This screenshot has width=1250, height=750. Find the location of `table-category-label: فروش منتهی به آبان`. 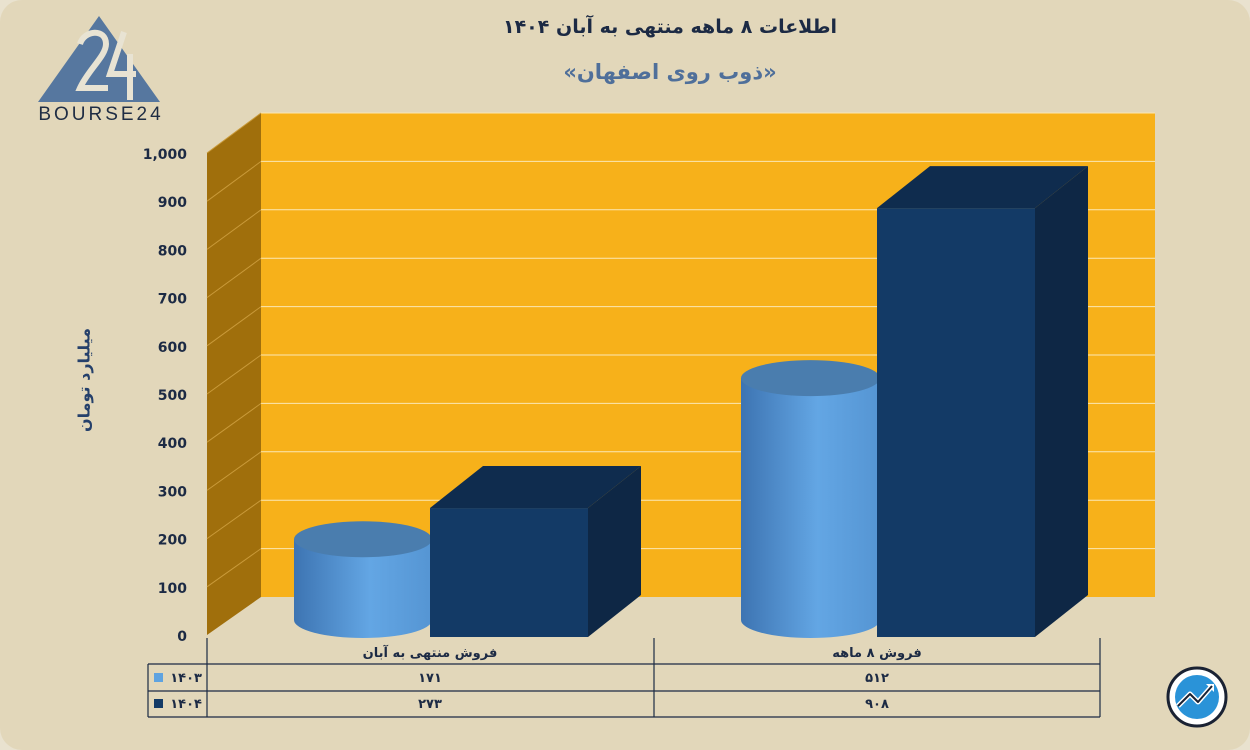

table-category-label: فروش منتهی به آبان is located at coordinates (430, 652).